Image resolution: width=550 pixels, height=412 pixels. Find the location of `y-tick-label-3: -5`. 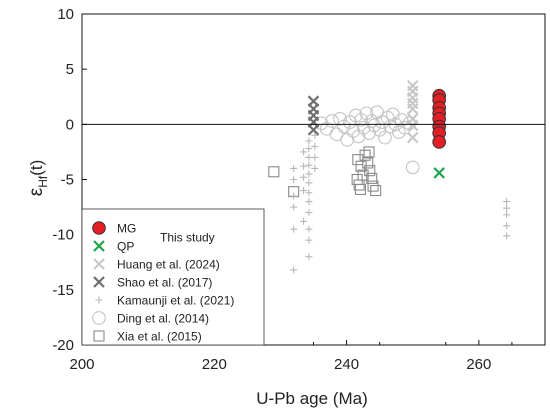

y-tick-label-3: -5 is located at coordinates (67, 180).